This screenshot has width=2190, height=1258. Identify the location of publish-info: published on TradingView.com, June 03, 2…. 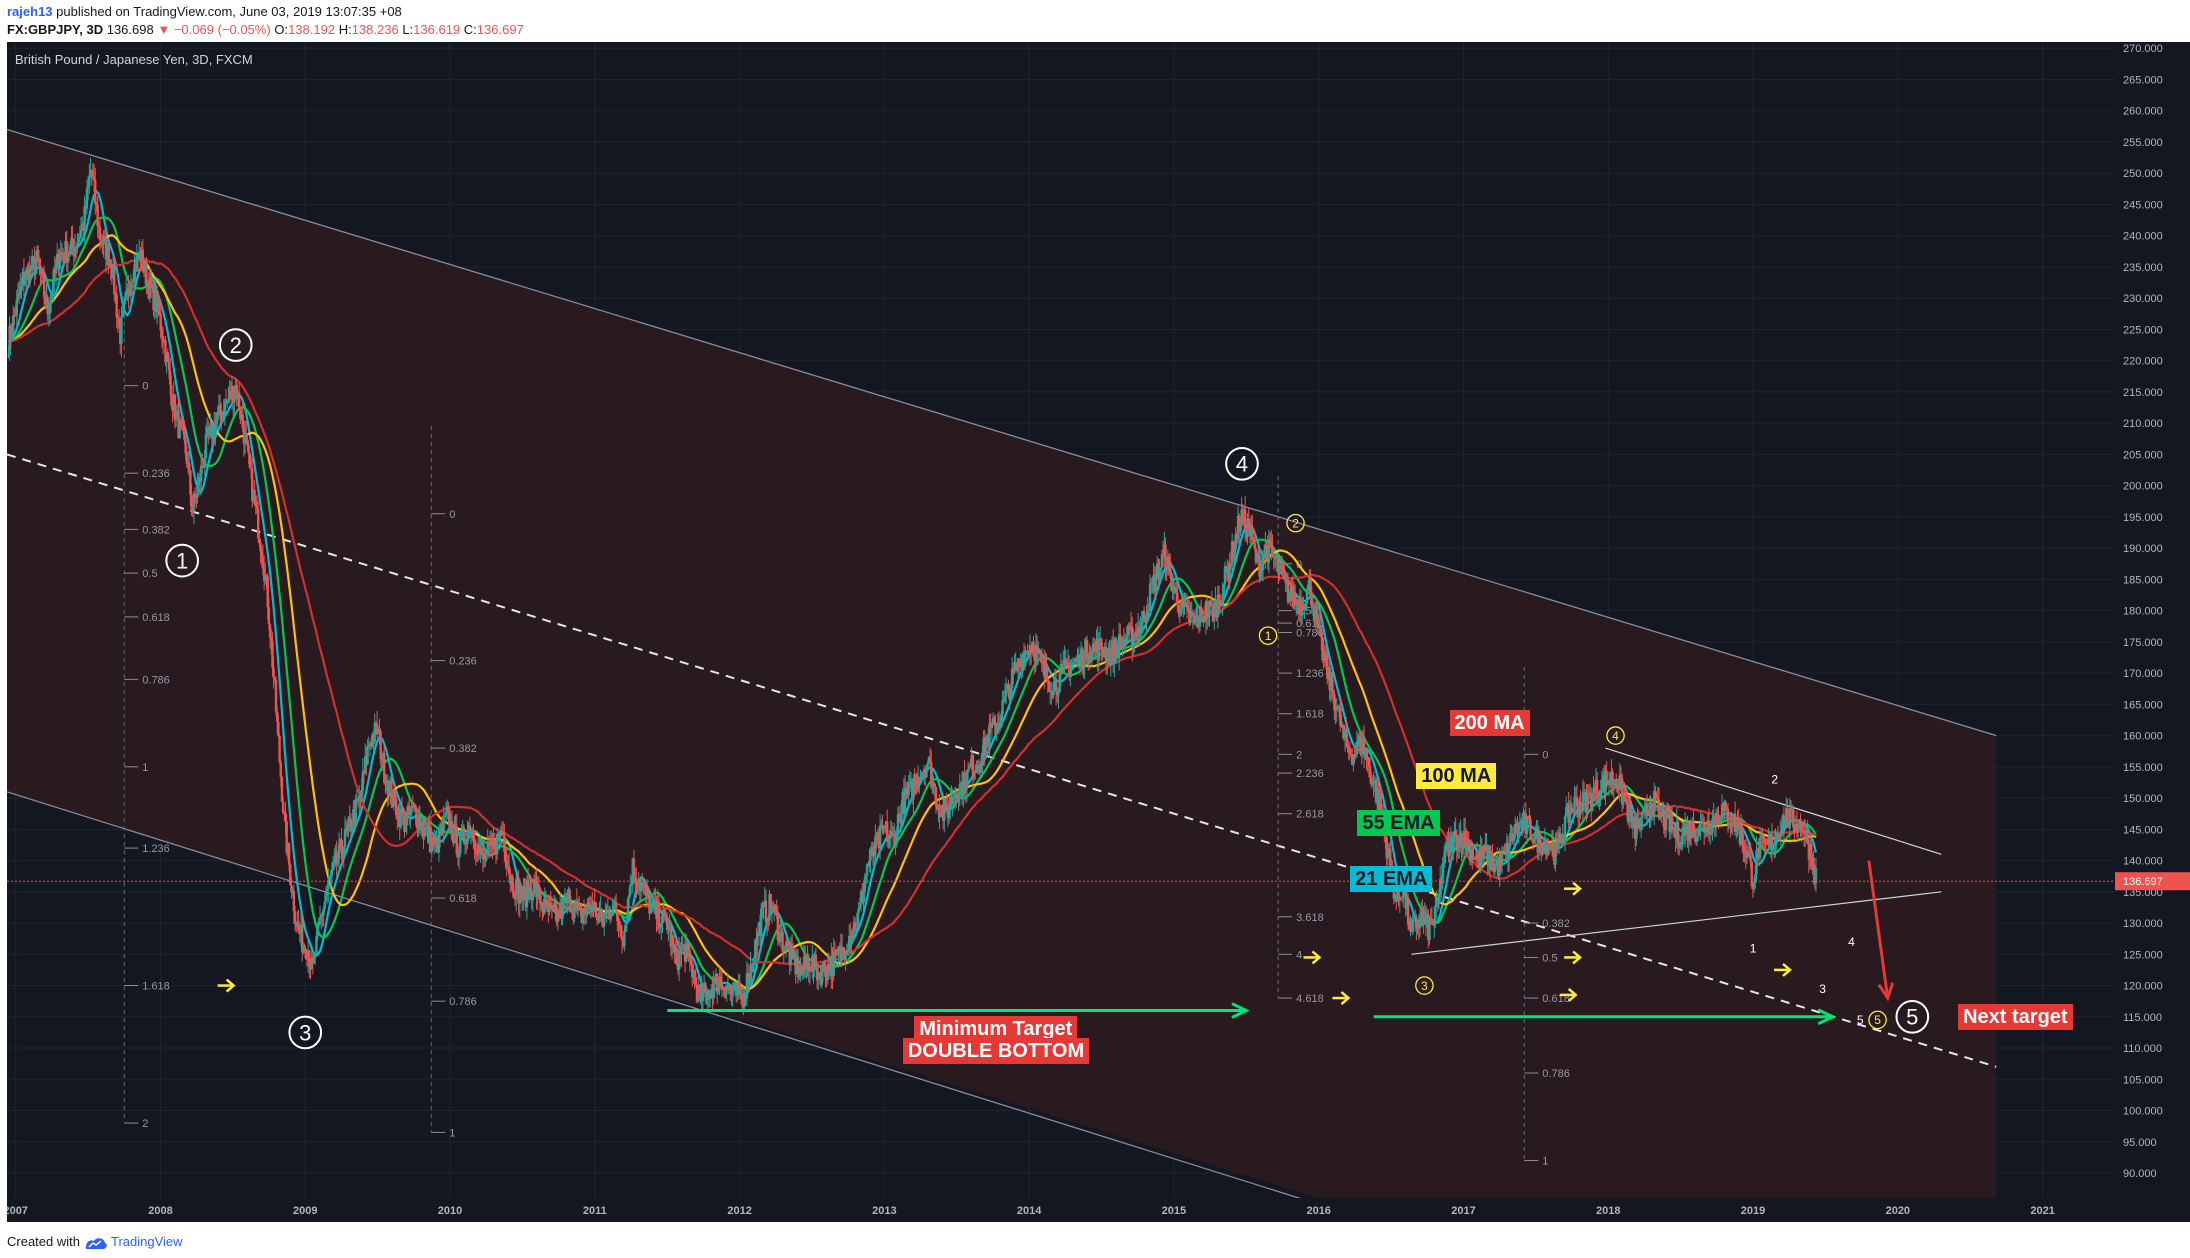
(229, 11).